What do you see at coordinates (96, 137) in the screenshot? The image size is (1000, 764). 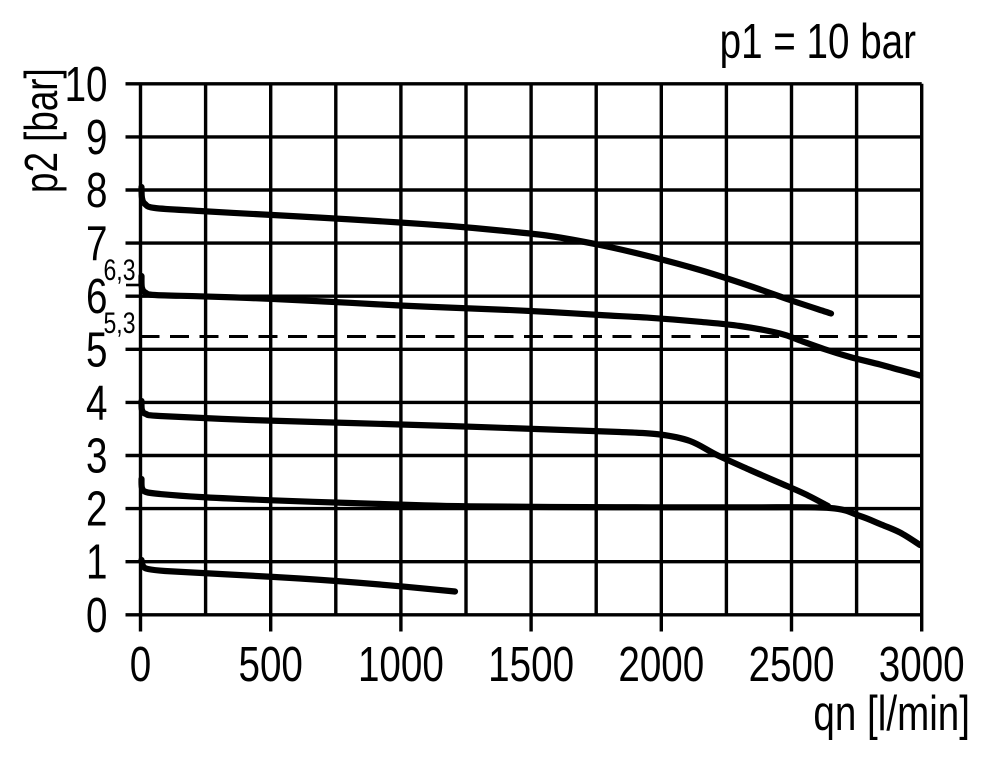 I see `svg-text: 9` at bounding box center [96, 137].